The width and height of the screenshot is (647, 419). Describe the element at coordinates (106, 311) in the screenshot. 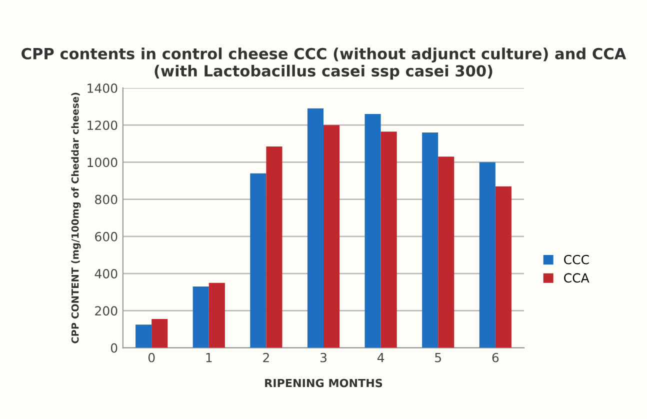

I see `y-tick-label: 200` at that location.